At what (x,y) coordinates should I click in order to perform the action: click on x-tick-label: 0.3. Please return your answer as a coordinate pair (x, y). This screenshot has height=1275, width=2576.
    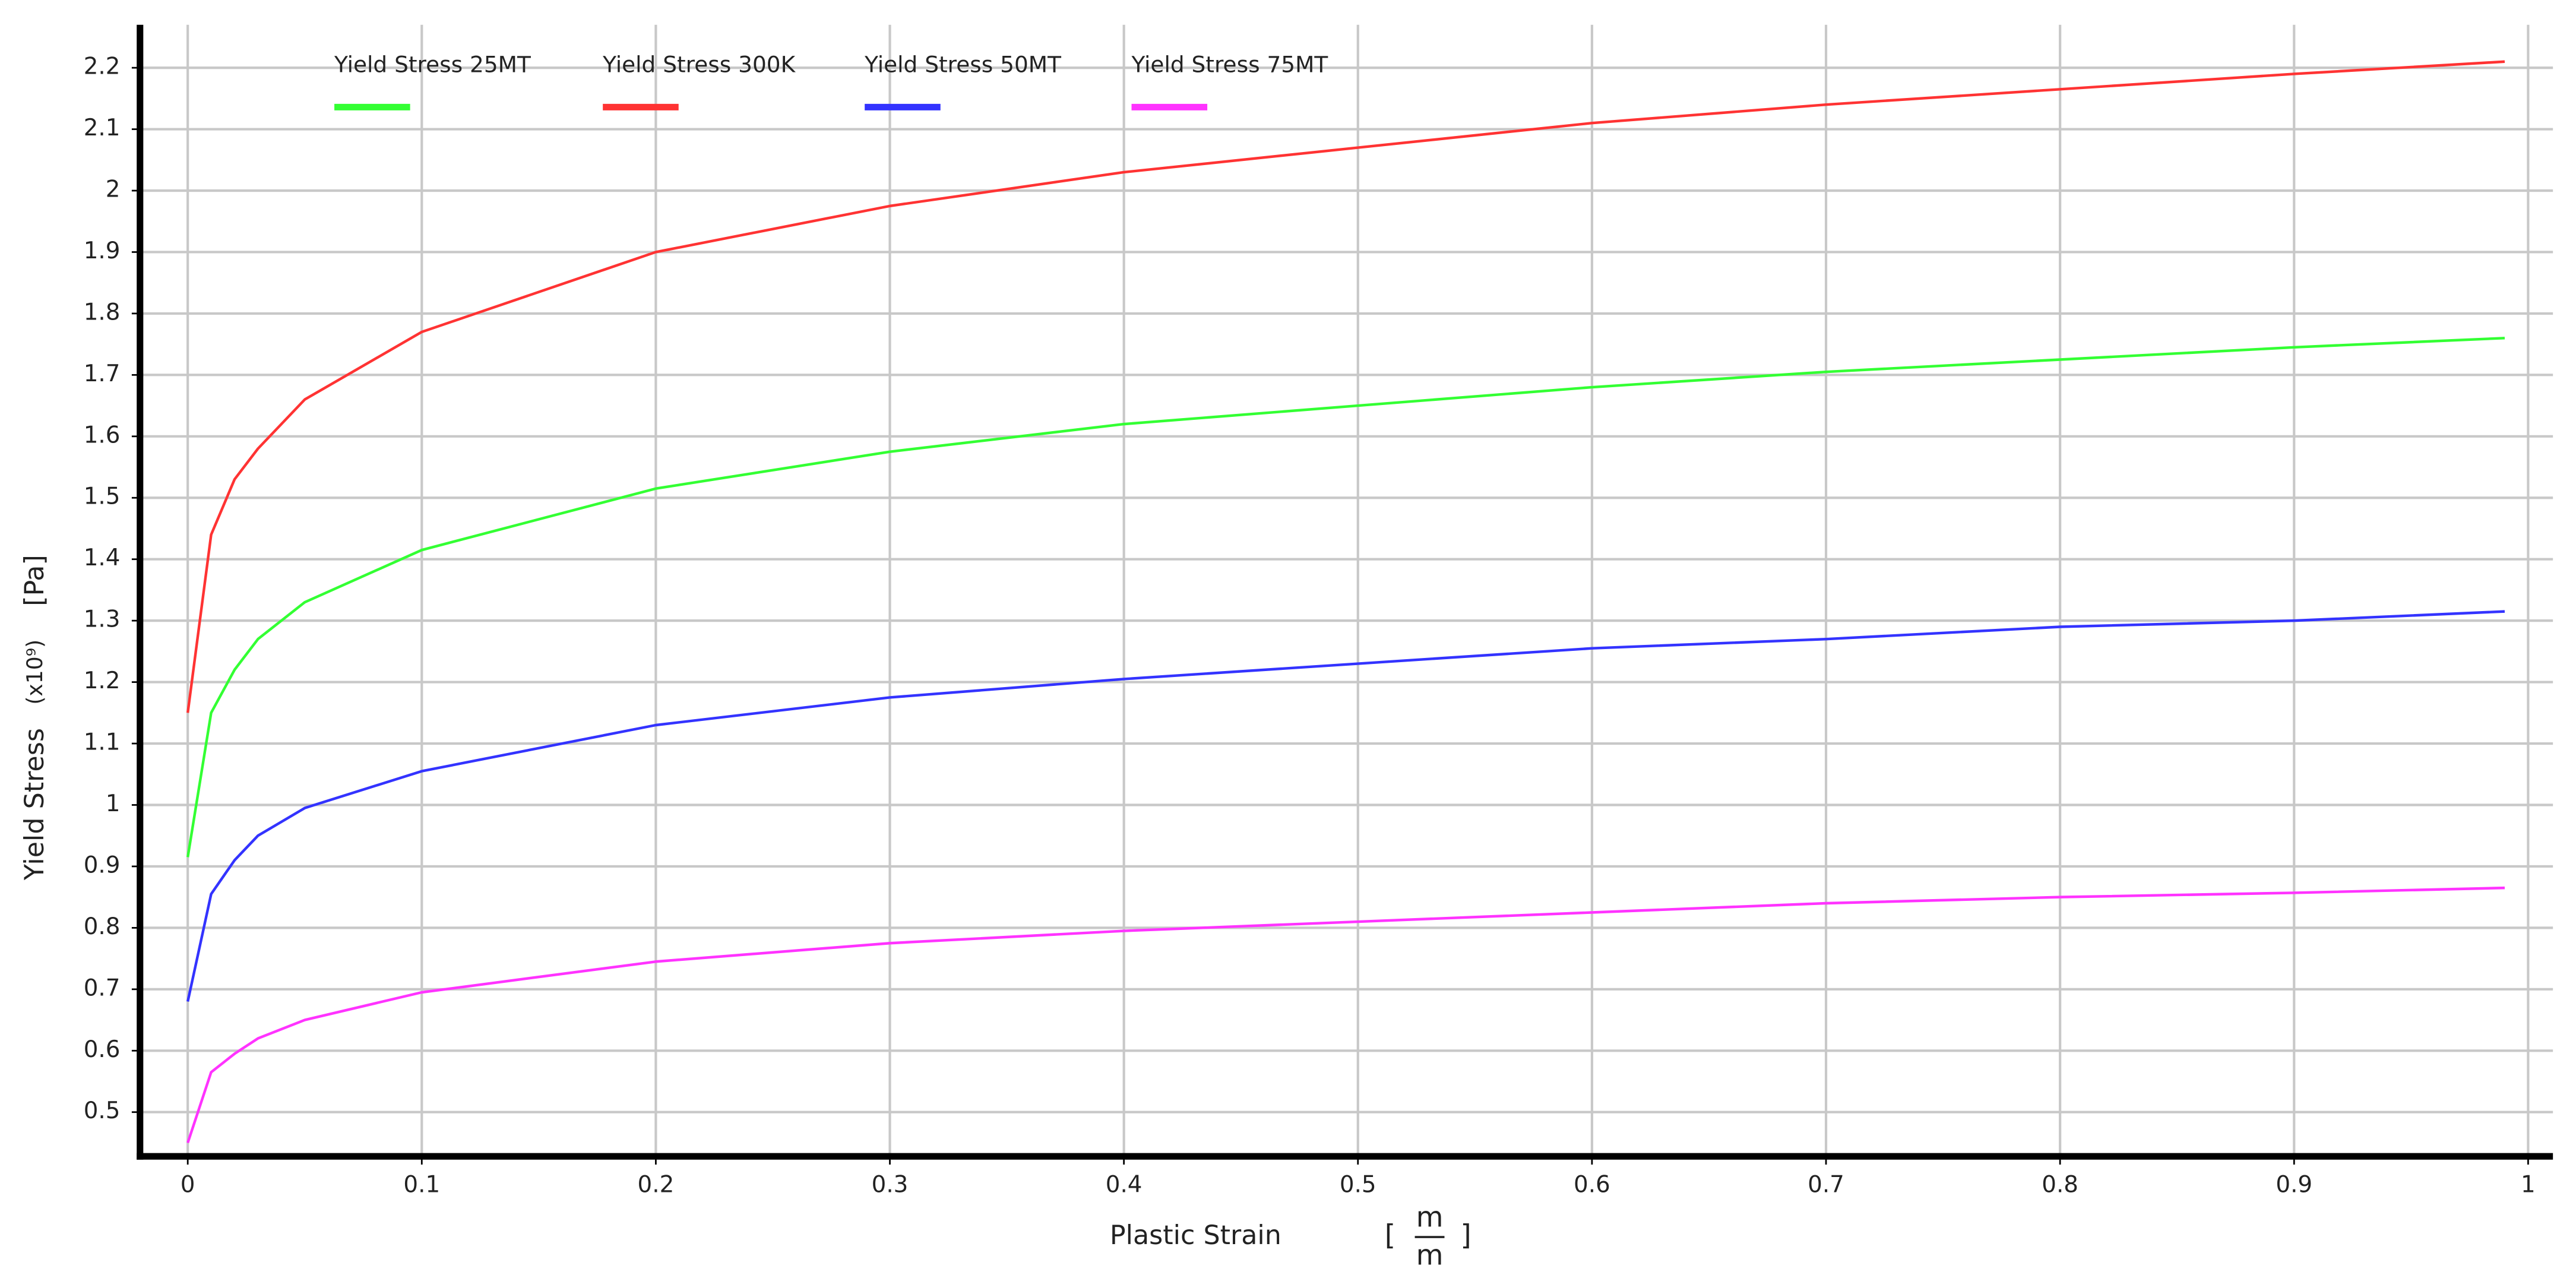
    Looking at the image, I should click on (890, 1185).